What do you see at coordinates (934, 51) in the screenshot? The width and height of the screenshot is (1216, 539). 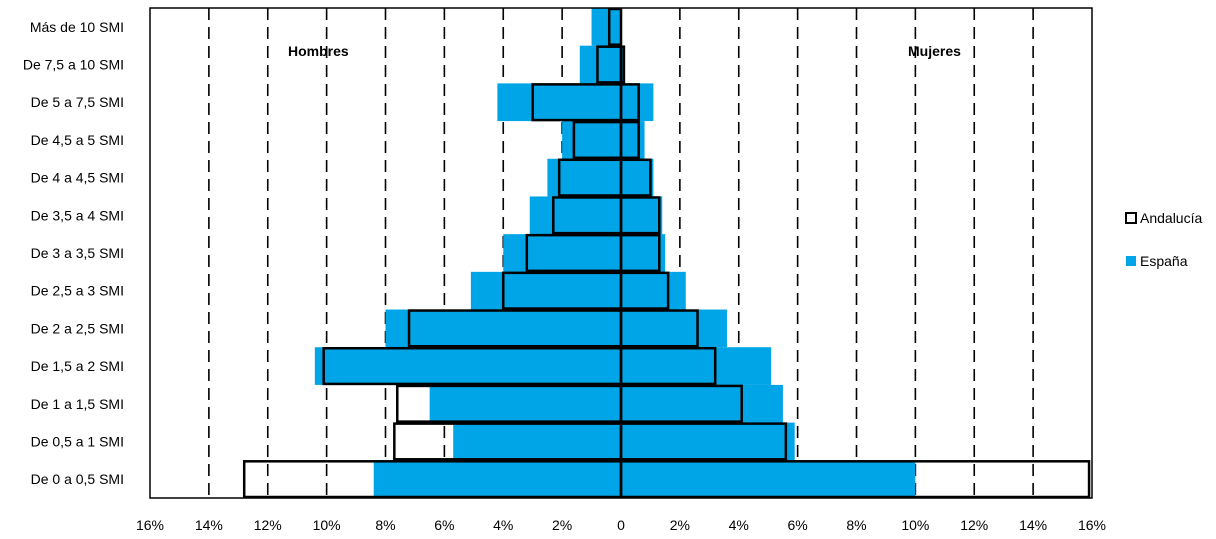 I see `group-label-mujeres: Mujeres` at bounding box center [934, 51].